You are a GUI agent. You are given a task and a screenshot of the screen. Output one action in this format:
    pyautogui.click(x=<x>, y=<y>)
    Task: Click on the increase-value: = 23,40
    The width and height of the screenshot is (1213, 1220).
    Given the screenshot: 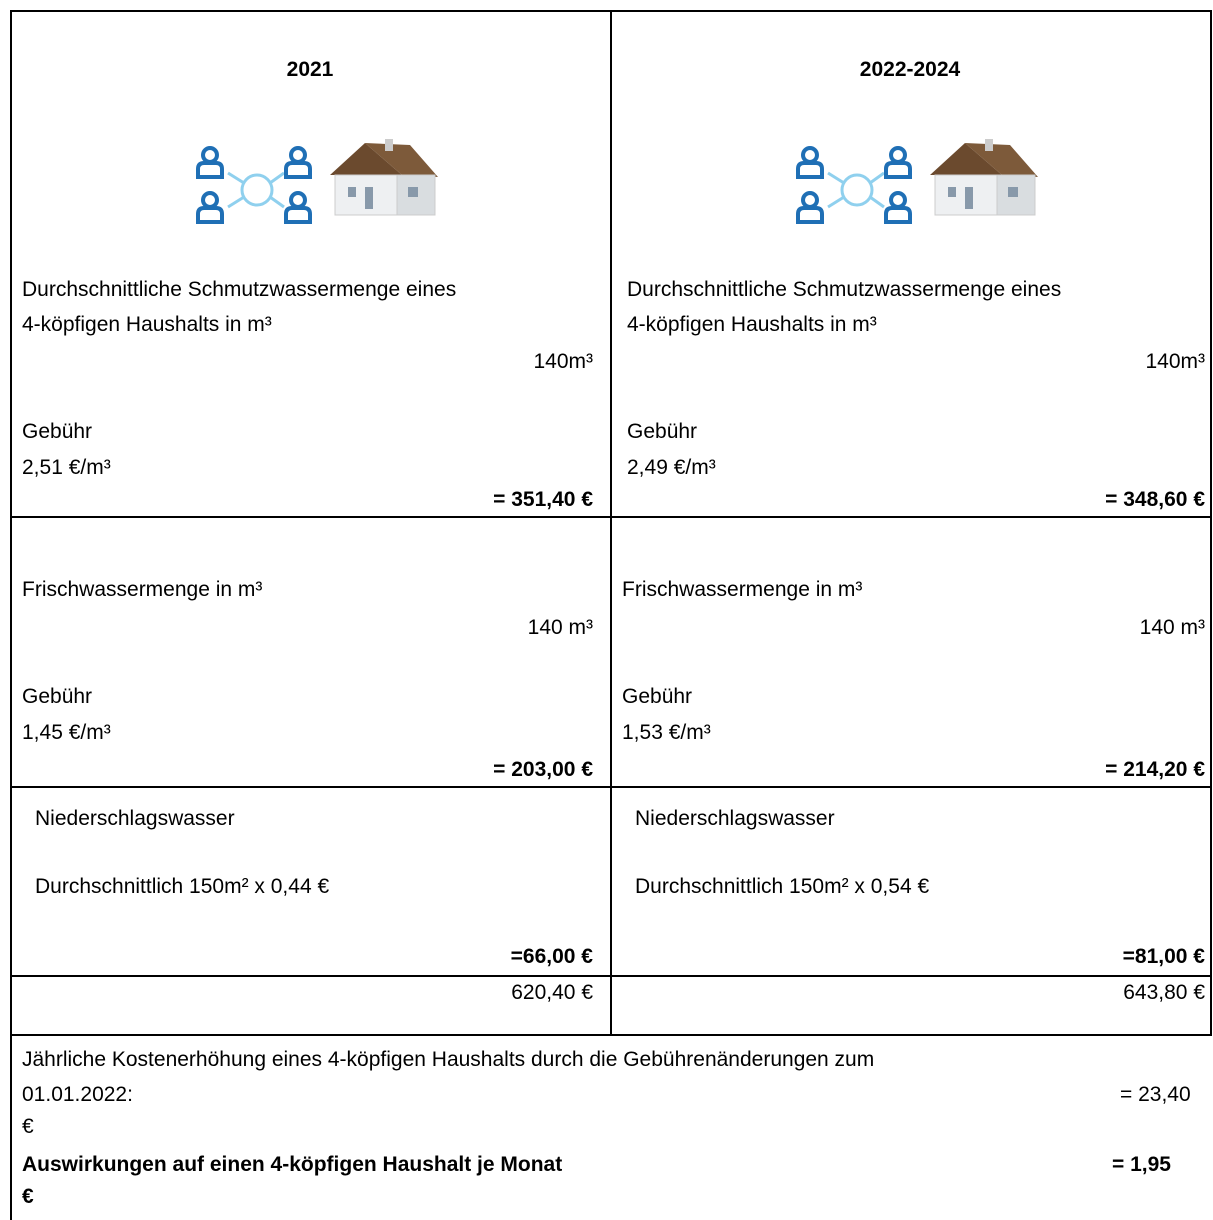 What is the action you would take?
    pyautogui.click(x=1155, y=1094)
    